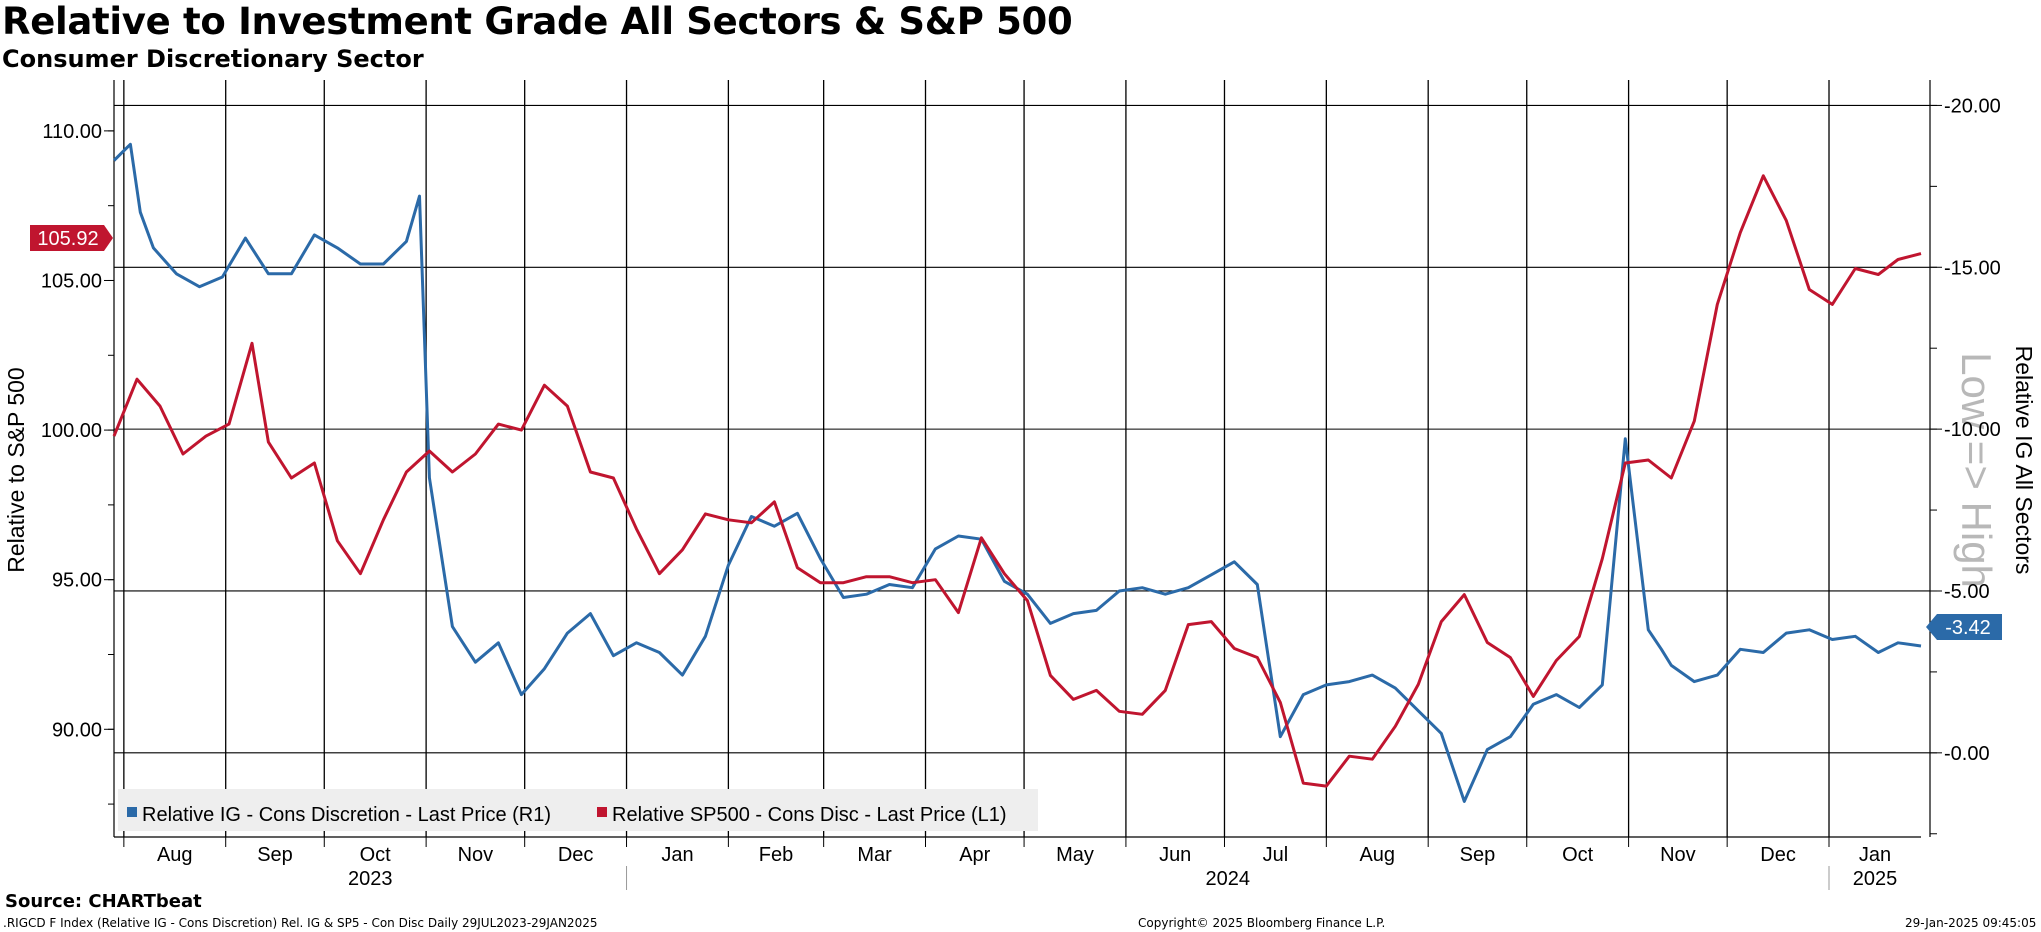  I want to click on chart-subtitle: Consumer Discretionary Sector, so click(213, 59).